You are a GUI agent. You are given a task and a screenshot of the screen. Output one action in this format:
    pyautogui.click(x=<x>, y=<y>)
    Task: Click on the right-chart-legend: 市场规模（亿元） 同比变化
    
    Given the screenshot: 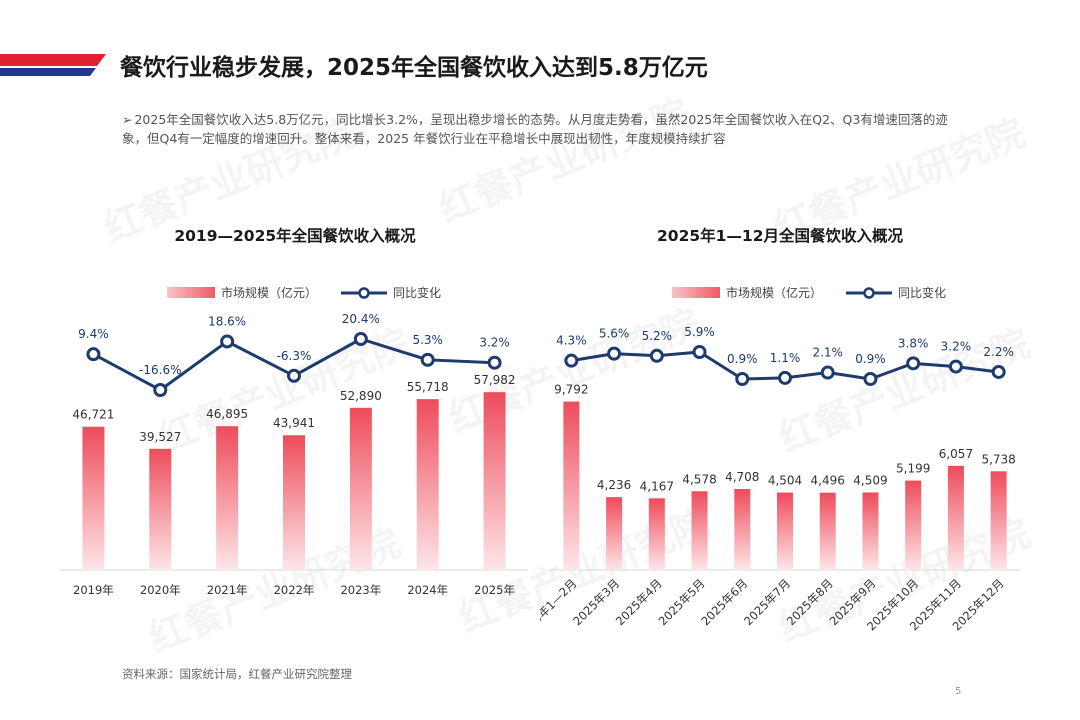 What is the action you would take?
    pyautogui.click(x=809, y=292)
    